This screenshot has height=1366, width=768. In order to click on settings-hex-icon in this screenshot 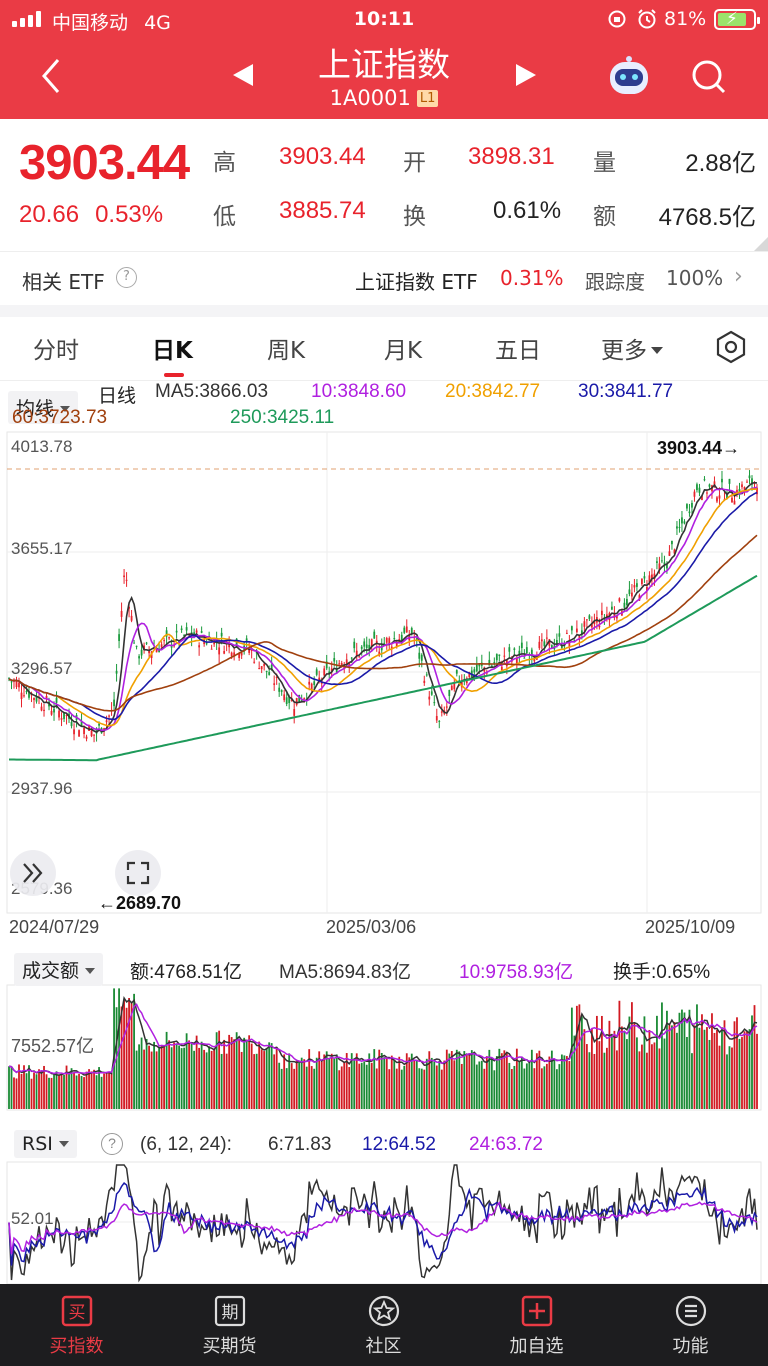, I will do `click(731, 347)`.